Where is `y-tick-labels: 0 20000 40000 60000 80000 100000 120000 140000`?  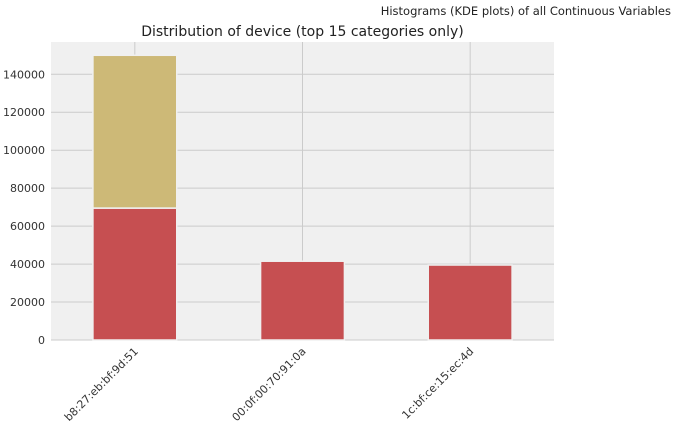 y-tick-labels: 0 20000 40000 60000 80000 100000 120000 140000 is located at coordinates (24, 207).